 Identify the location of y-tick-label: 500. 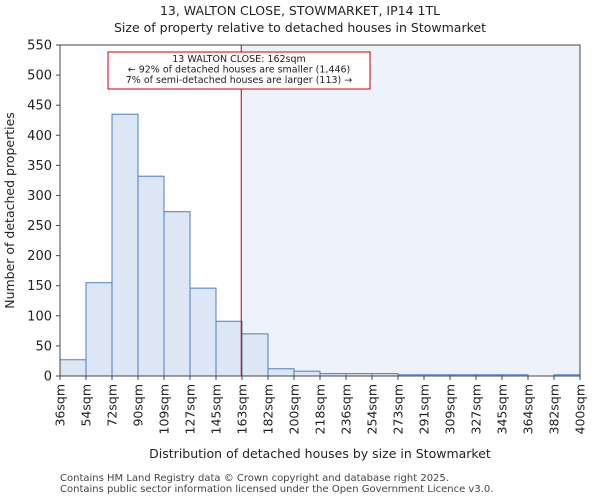
(39, 76).